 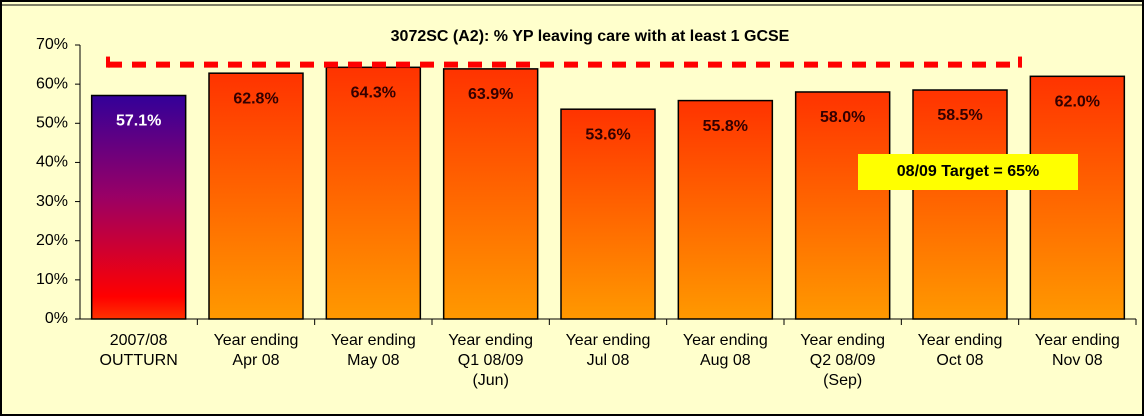 What do you see at coordinates (1077, 350) in the screenshot?
I see `x-tick-label: Year ending Nov 08` at bounding box center [1077, 350].